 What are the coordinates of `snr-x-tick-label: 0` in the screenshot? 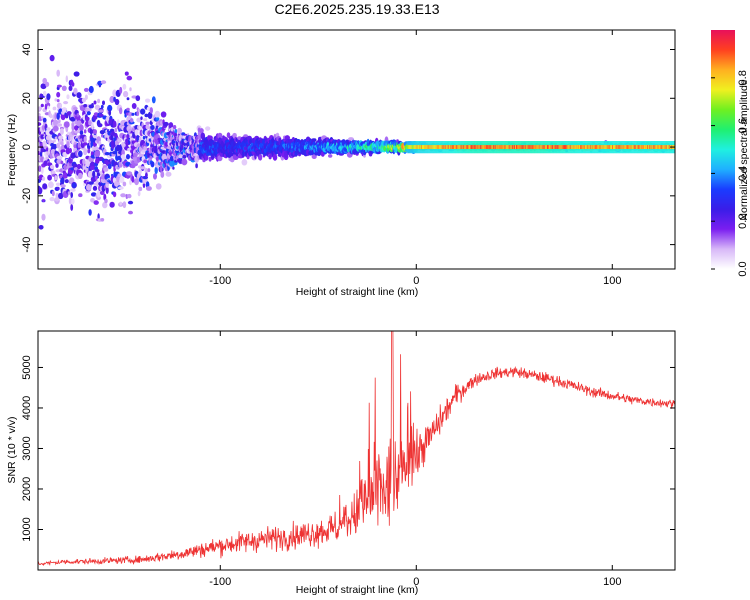 It's located at (416, 582).